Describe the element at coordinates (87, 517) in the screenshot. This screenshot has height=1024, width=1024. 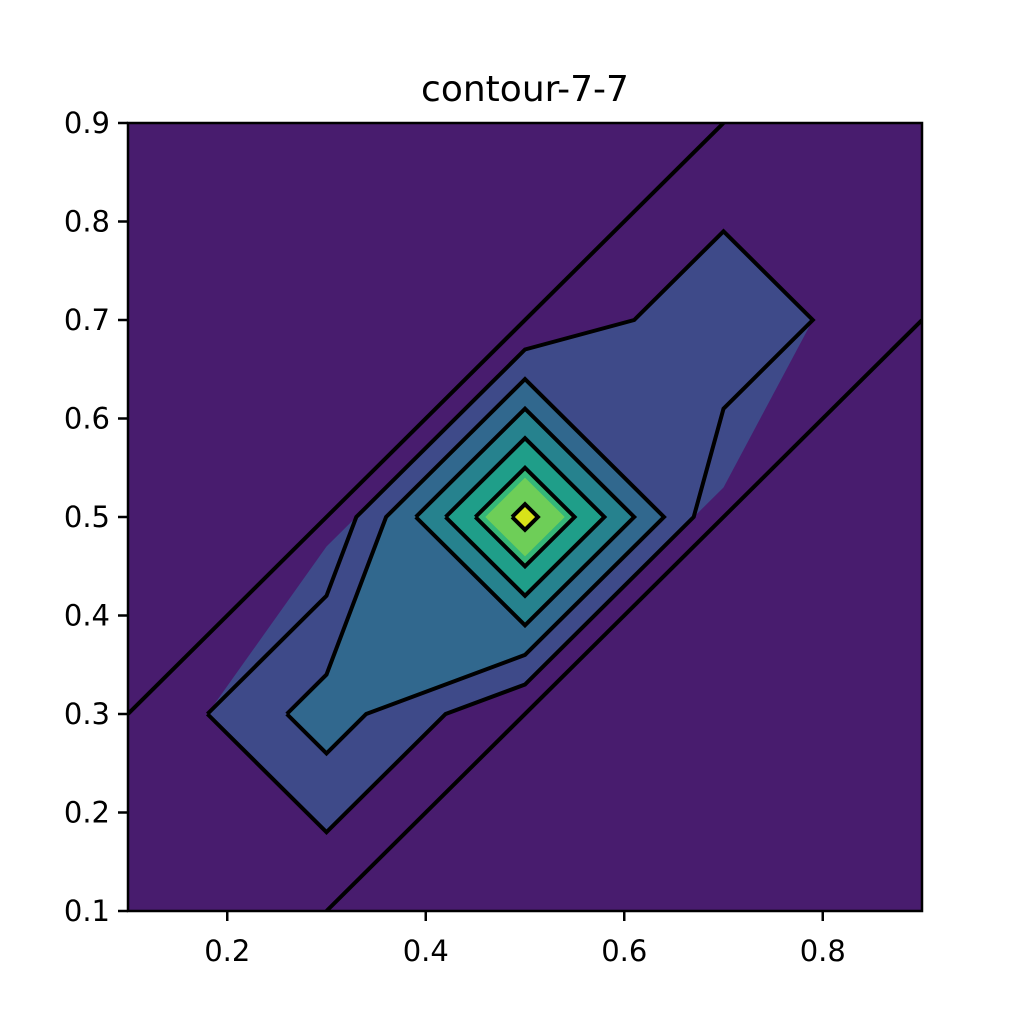
I see `y-tick-label: 0.5` at that location.